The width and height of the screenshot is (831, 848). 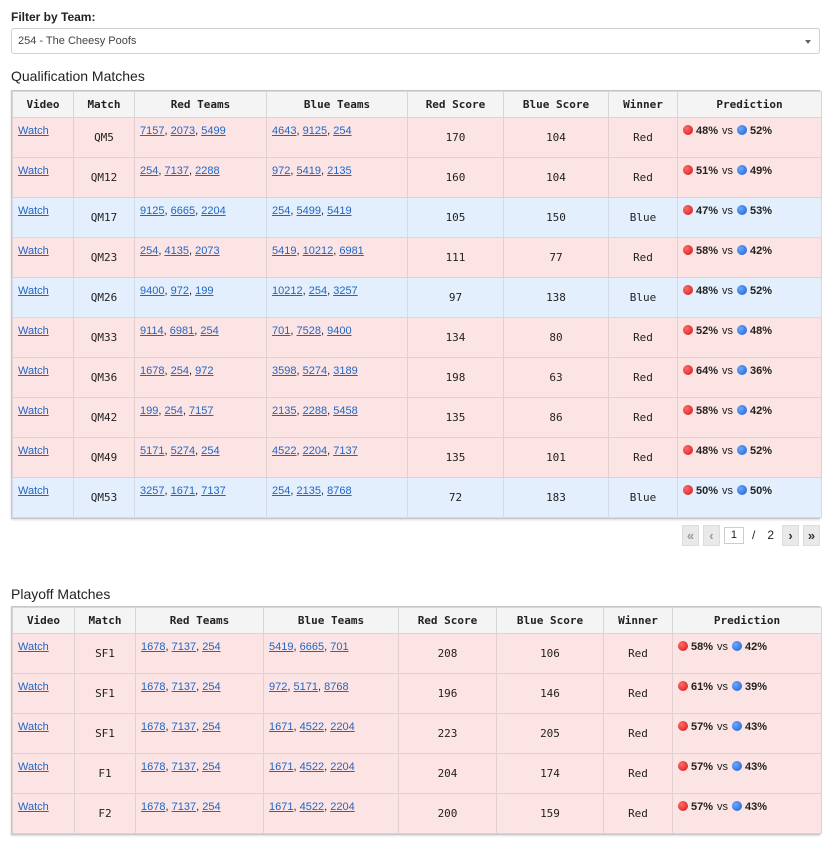 What do you see at coordinates (284, 371) in the screenshot?
I see `team-link: 3598` at bounding box center [284, 371].